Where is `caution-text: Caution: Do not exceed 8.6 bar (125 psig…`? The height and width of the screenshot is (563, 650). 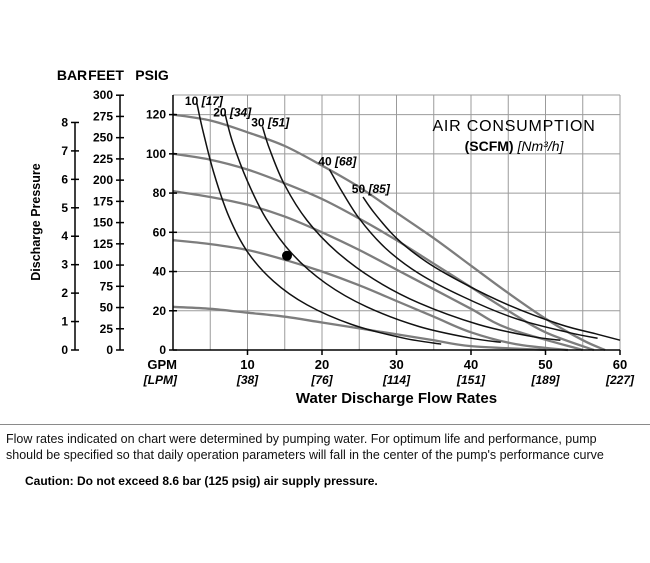 caution-text: Caution: Do not exceed 8.6 bar (125 psig… is located at coordinates (201, 481).